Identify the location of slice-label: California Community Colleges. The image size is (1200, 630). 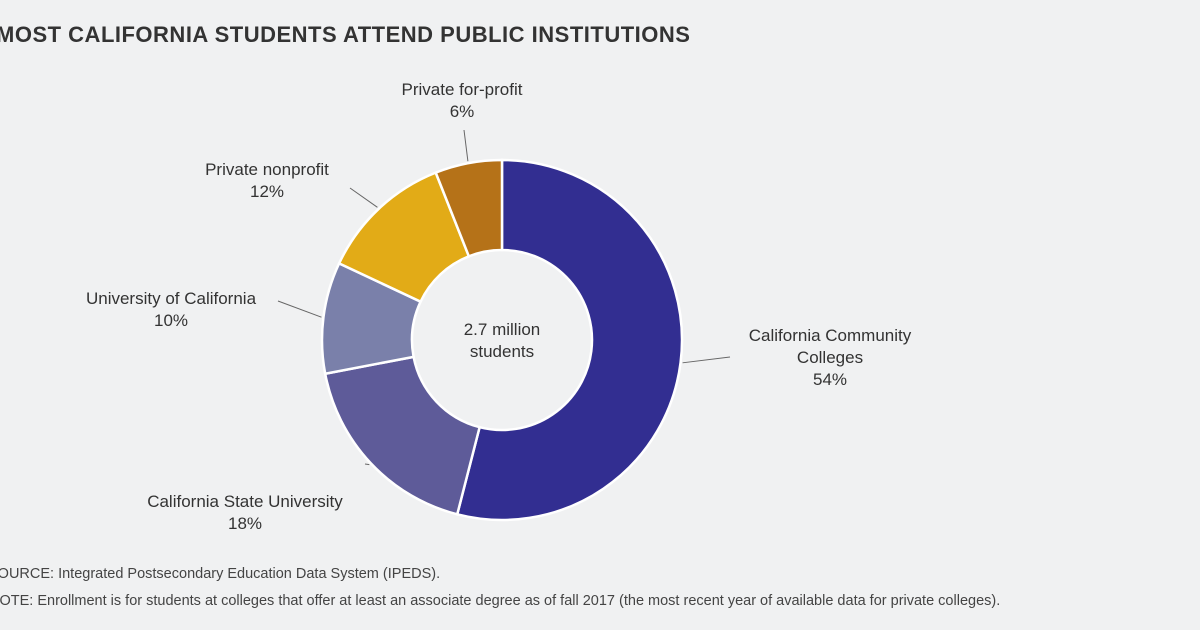
(830, 346).